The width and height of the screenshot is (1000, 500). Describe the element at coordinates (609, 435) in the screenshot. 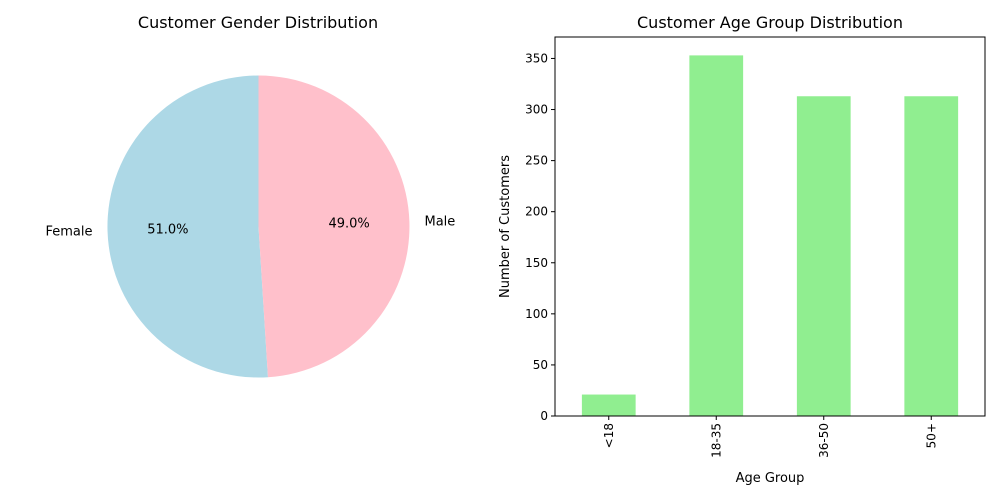

I see `x-tick-label: <18` at that location.